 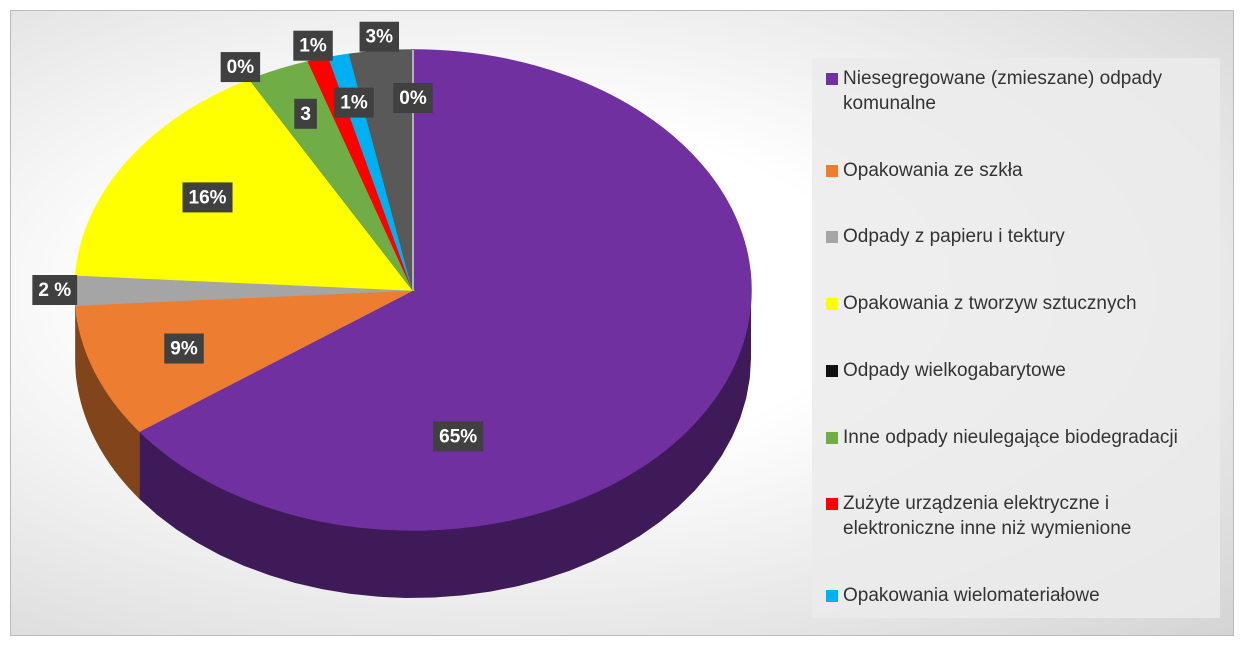 I want to click on legend-entry: Opakowania ze szkła, so click(x=1018, y=170).